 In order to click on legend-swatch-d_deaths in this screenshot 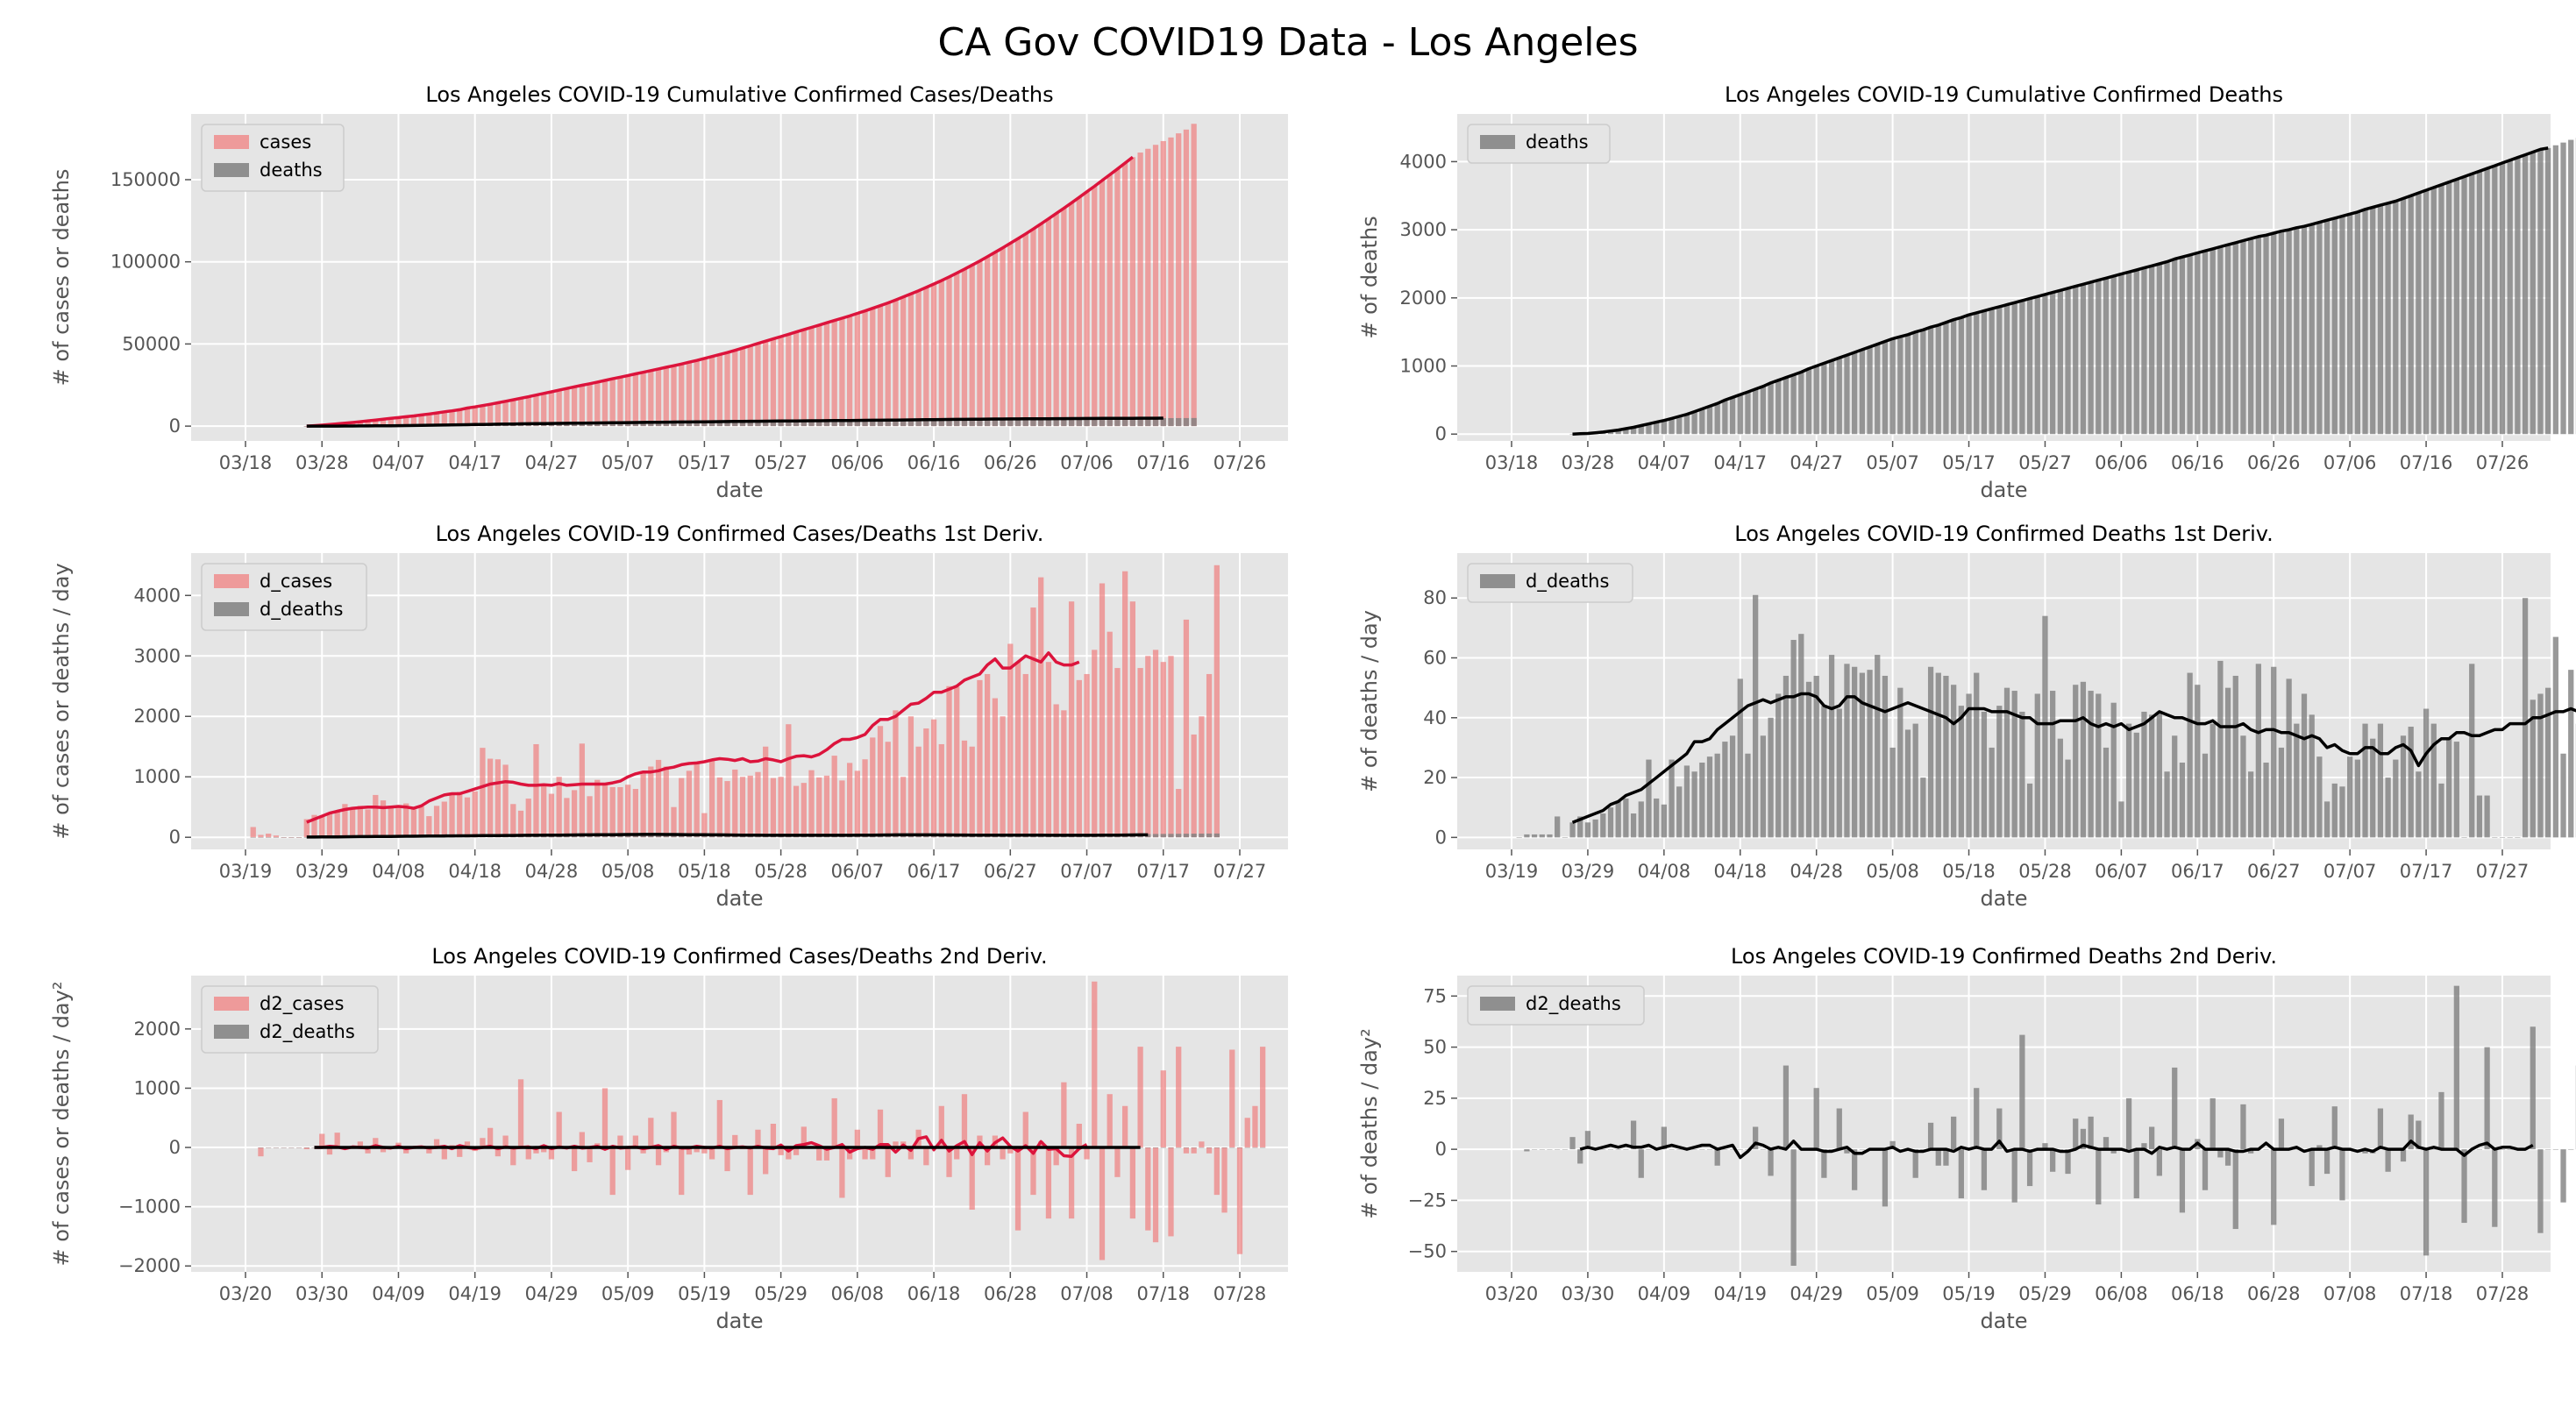, I will do `click(231, 609)`.